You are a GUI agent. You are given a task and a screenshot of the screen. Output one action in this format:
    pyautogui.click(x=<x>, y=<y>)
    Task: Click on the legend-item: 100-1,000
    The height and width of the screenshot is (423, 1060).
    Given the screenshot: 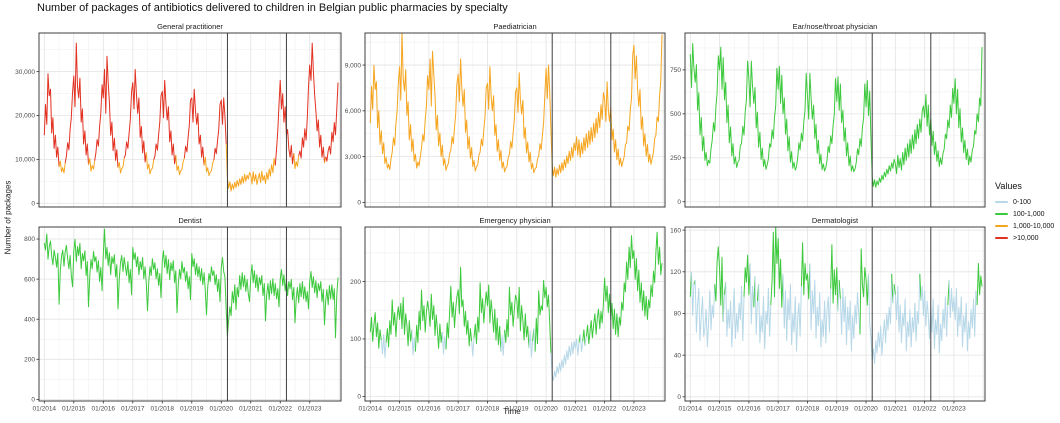 What is the action you would take?
    pyautogui.click(x=1024, y=214)
    